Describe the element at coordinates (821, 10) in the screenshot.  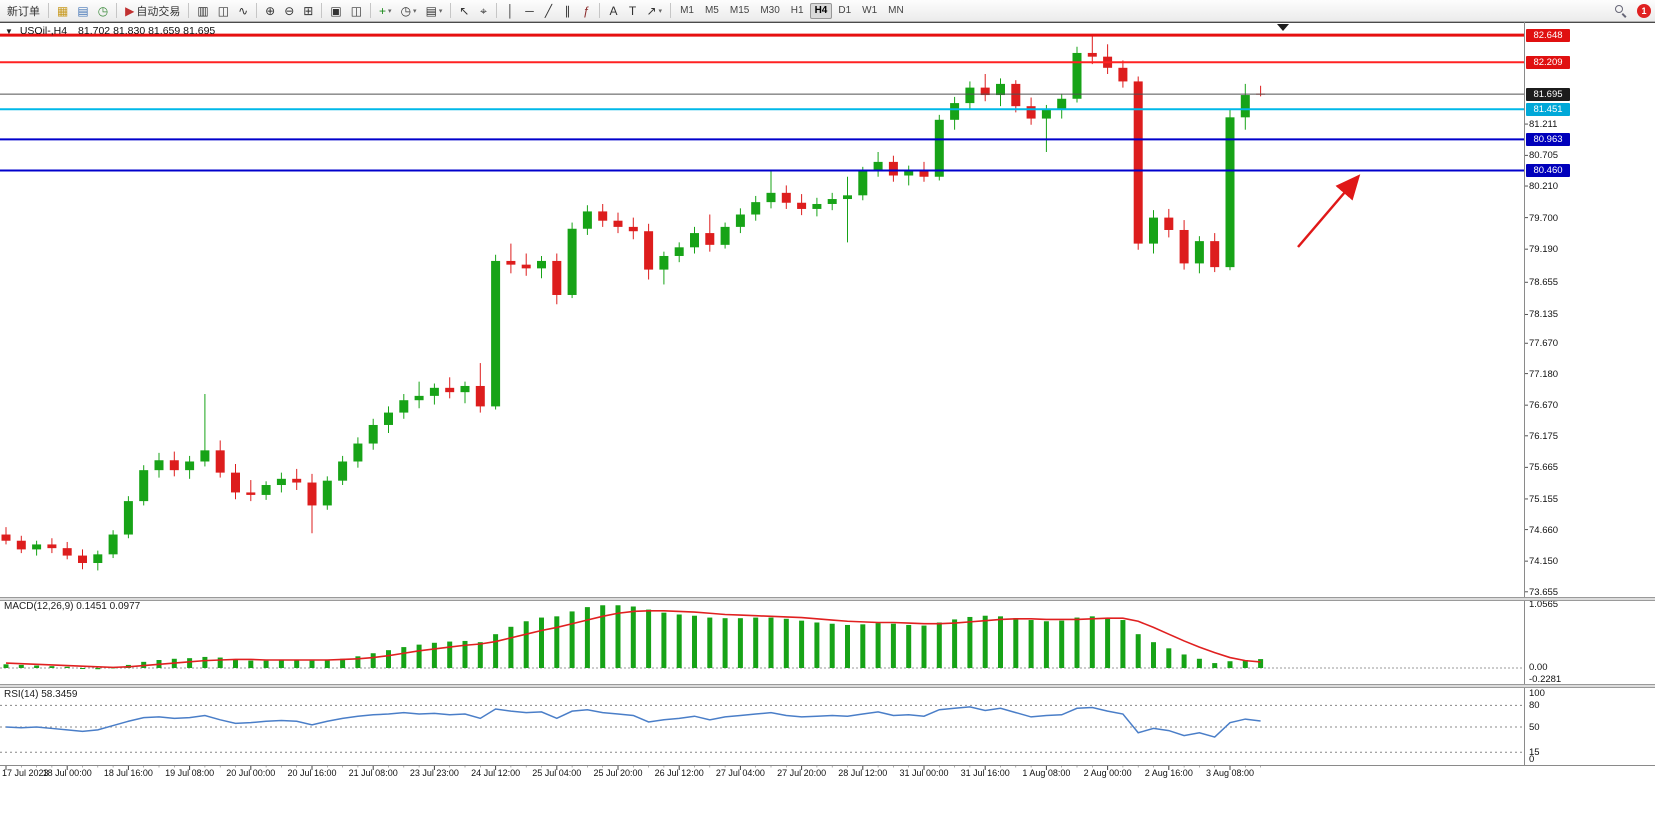
I see `timeframe-h4: H4` at that location.